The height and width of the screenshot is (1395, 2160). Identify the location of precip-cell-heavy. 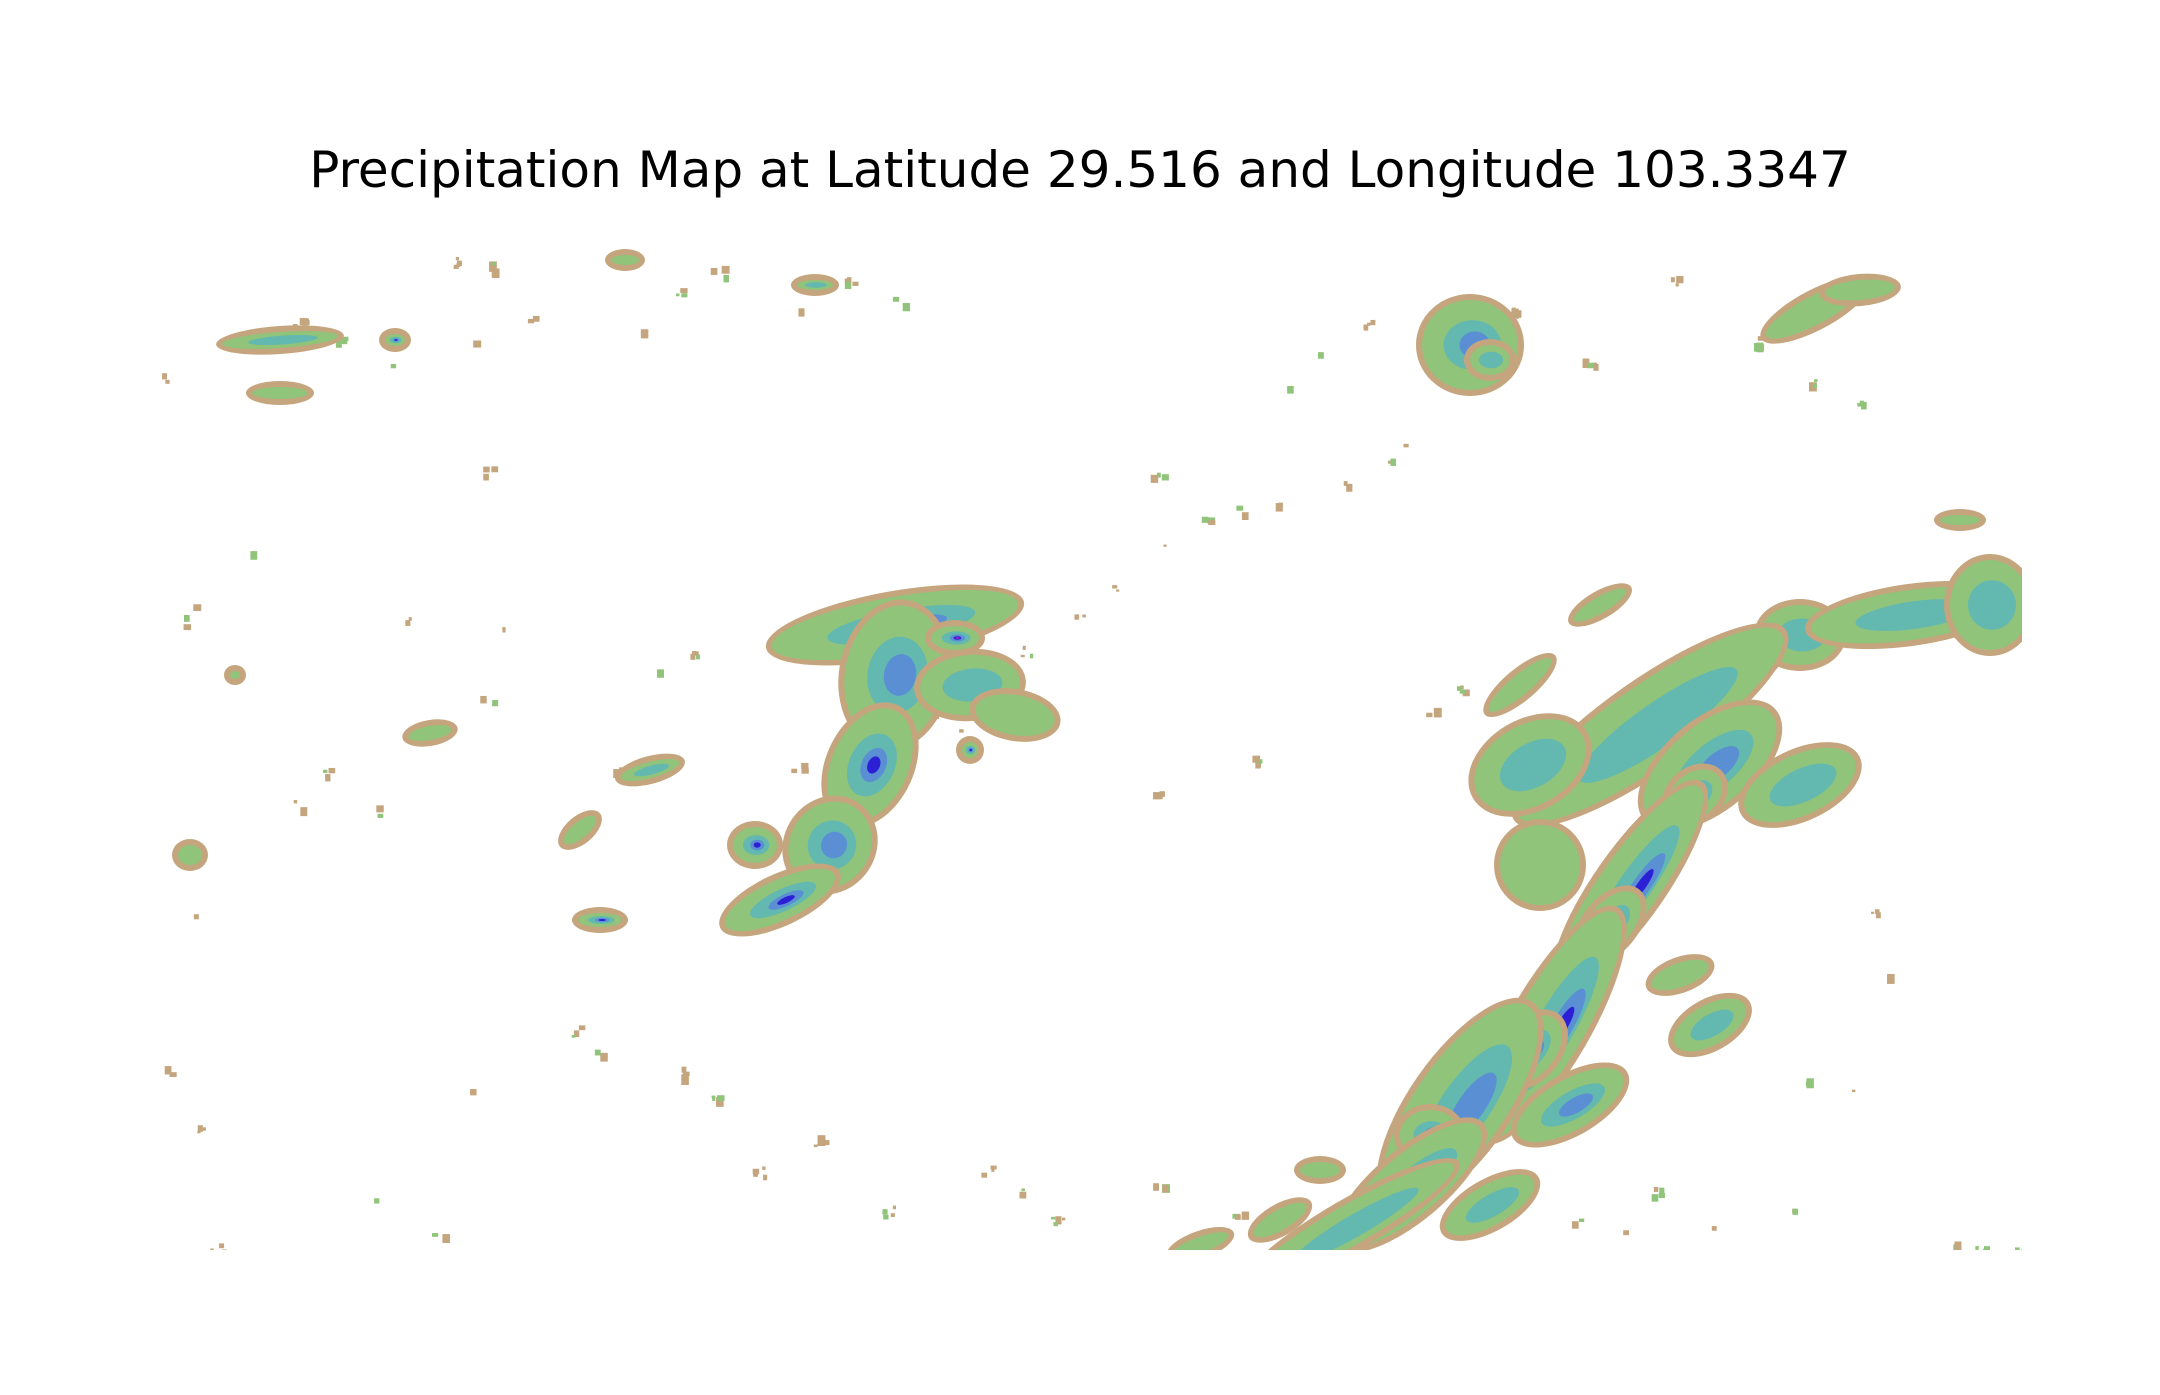
(834, 845).